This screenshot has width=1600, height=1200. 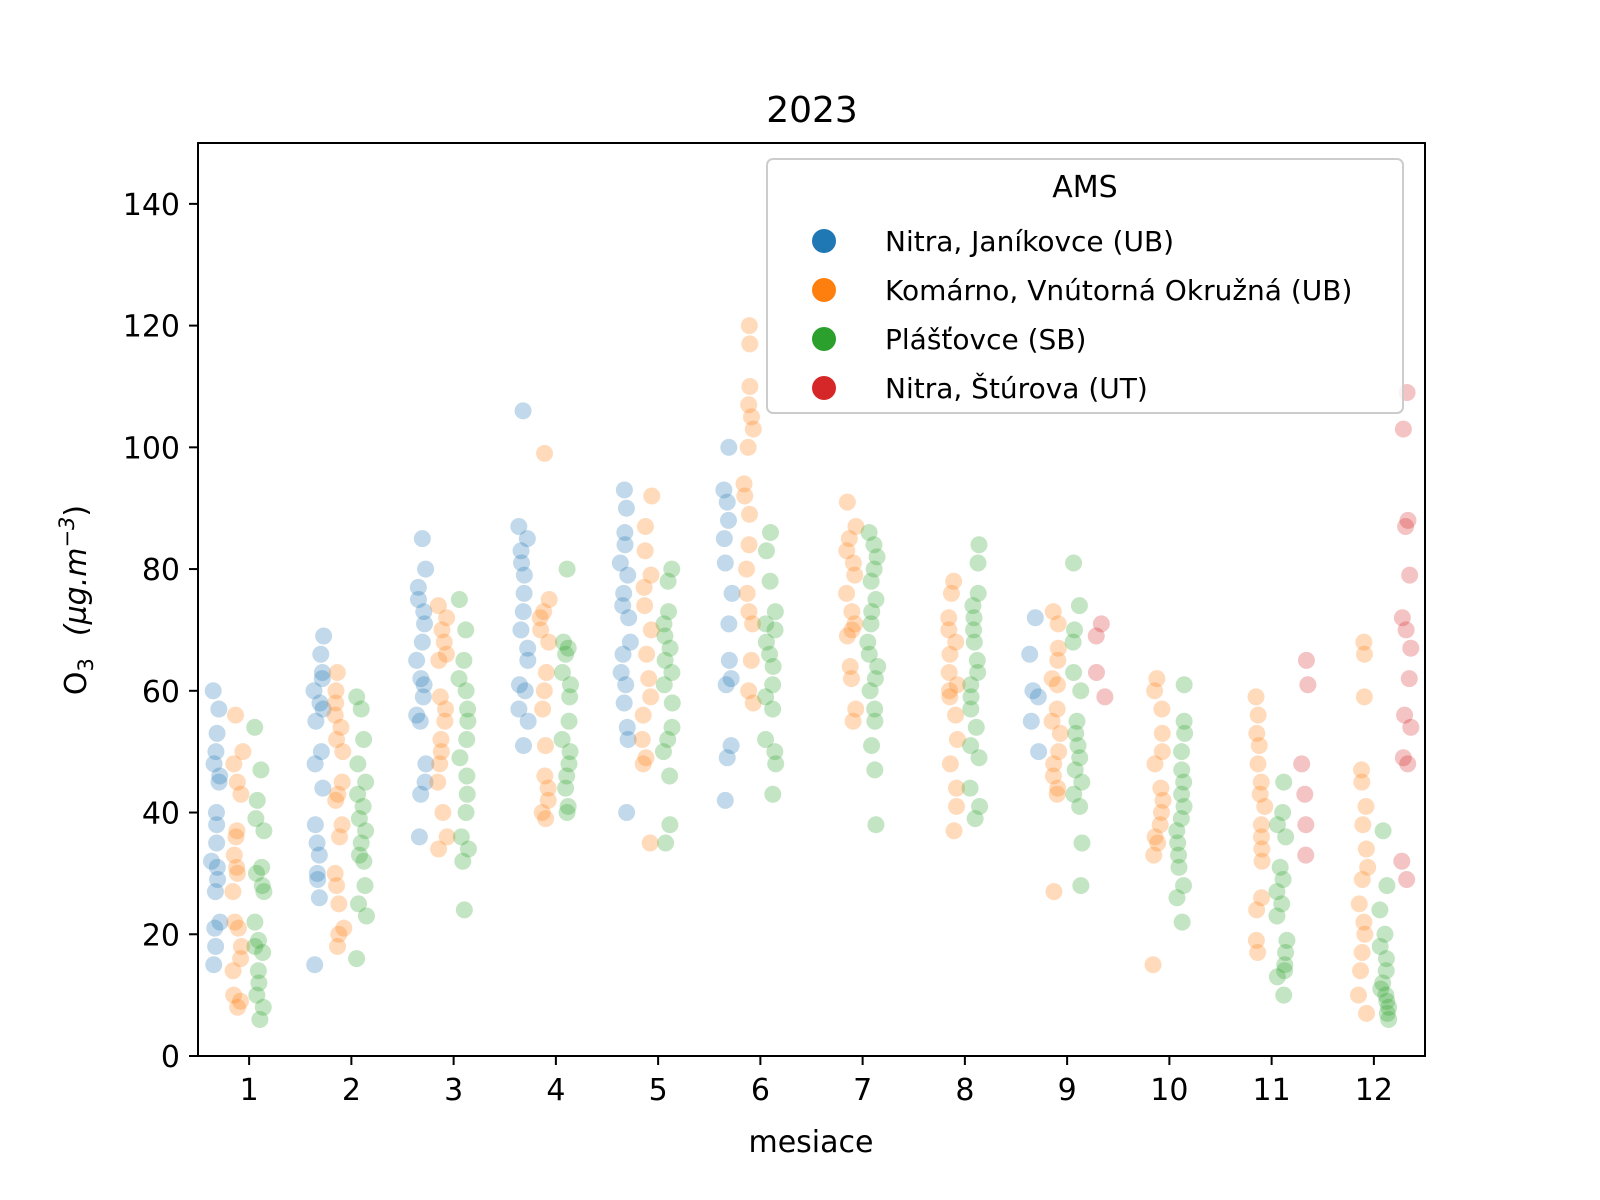 I want to click on x-tick-label: 6, so click(x=760, y=1090).